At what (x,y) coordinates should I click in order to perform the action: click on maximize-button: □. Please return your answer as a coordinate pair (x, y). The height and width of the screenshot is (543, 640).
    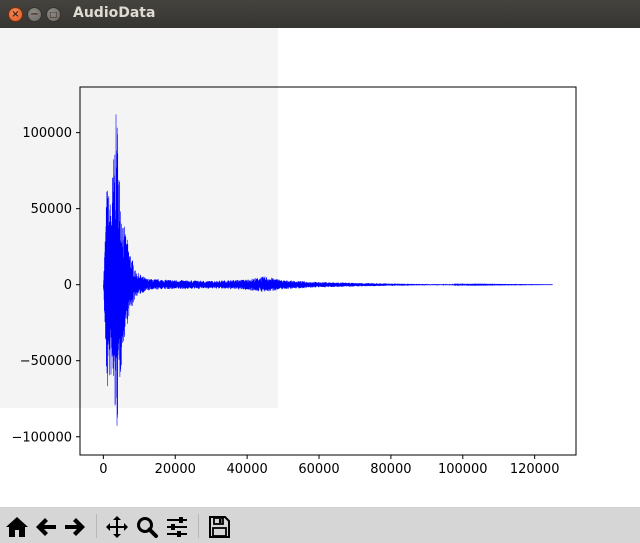
    Looking at the image, I should click on (53, 14).